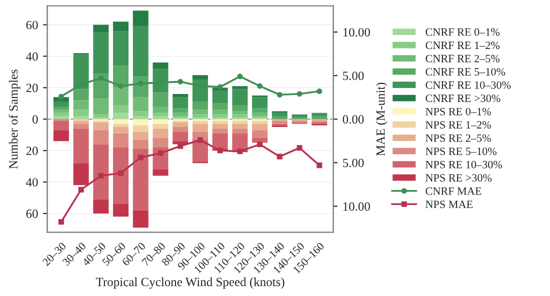  What do you see at coordinates (190, 283) in the screenshot?
I see `x-axis-title: Tropical Cyclone Wind Speed (knots)` at bounding box center [190, 283].